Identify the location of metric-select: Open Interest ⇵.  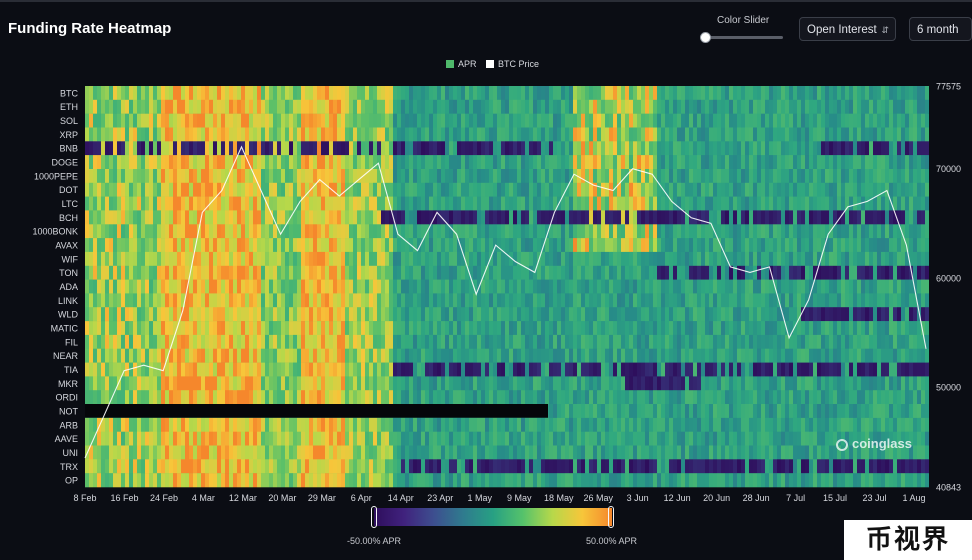
(847, 29).